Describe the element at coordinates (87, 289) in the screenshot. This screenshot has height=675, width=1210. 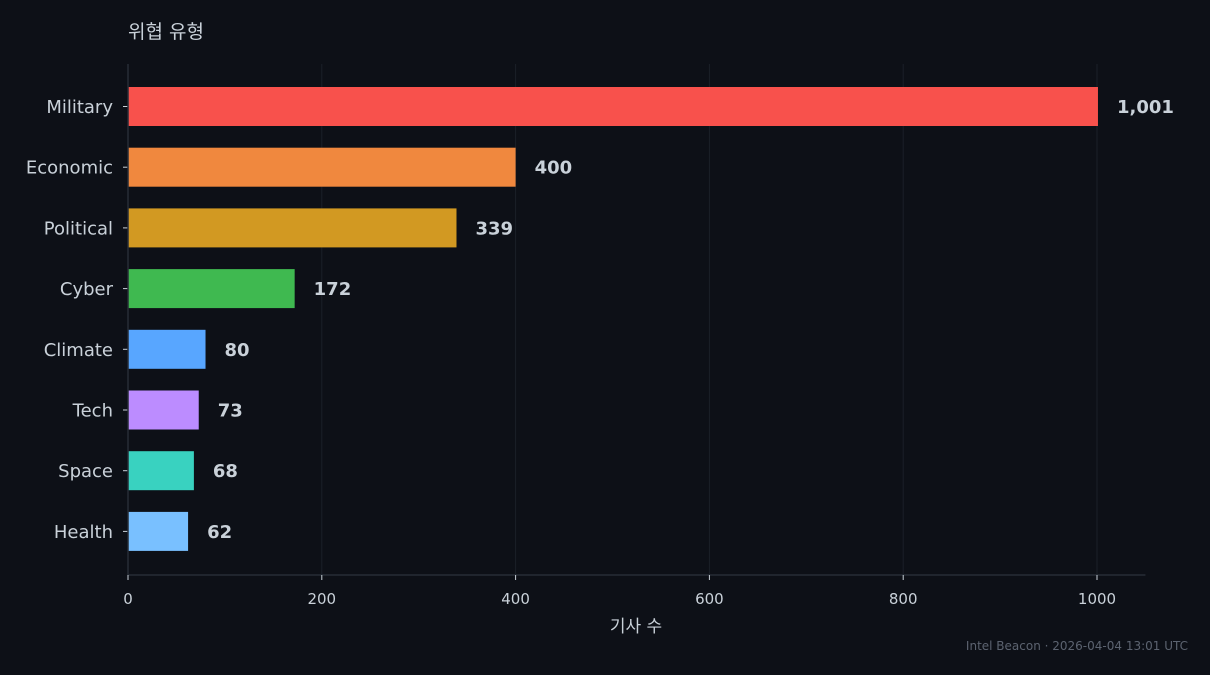
I see `category-label-cyber: Cyber` at that location.